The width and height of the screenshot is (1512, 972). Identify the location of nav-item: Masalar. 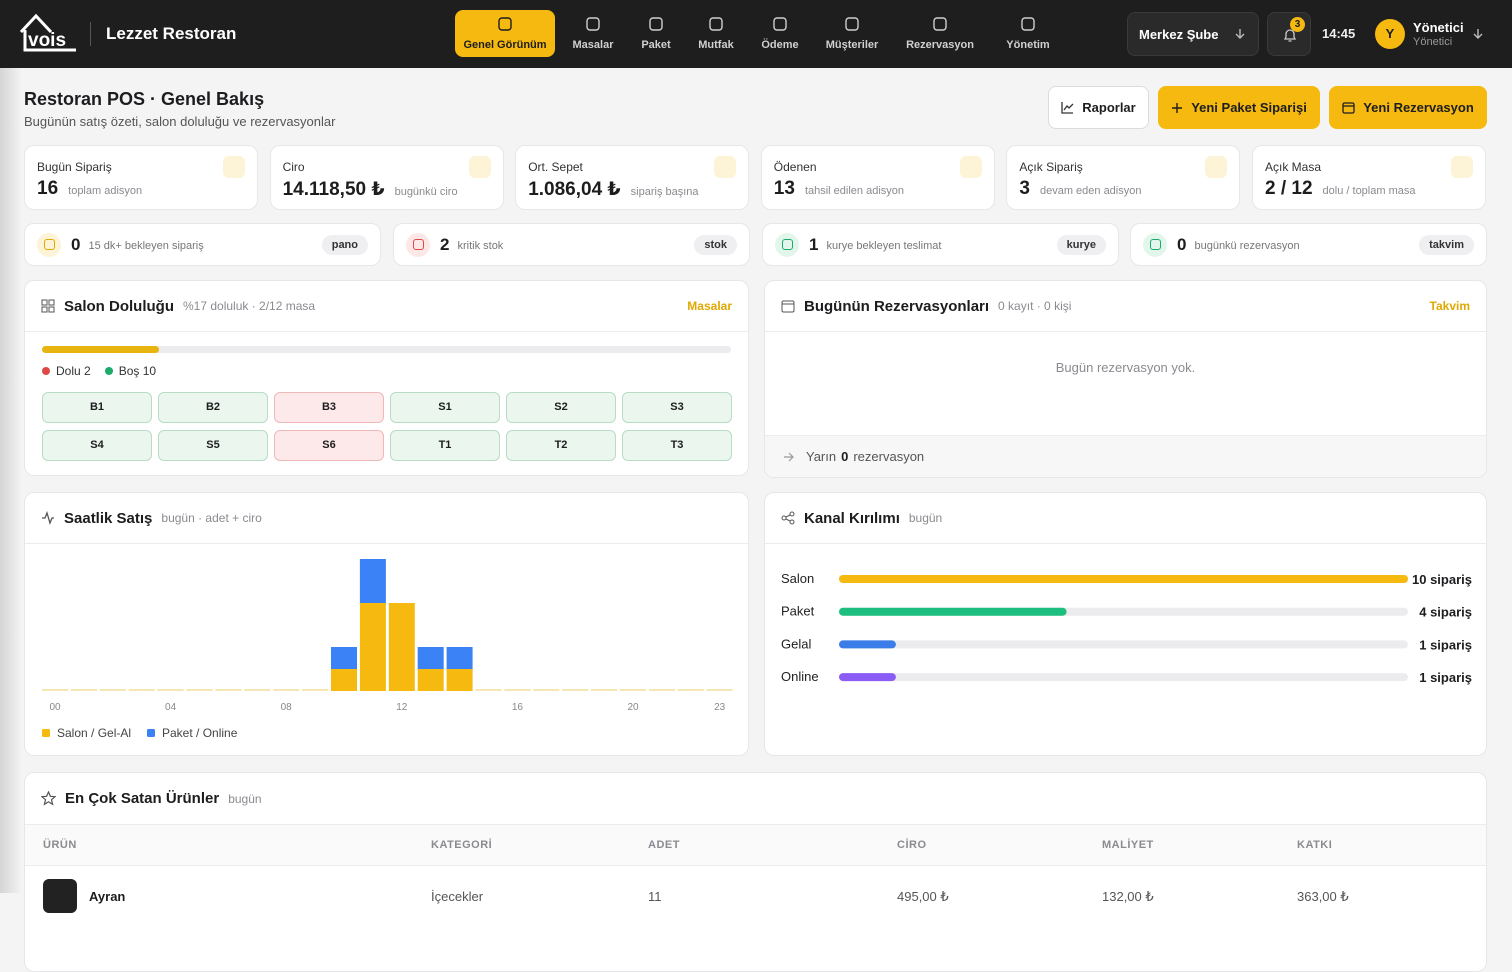
(593, 33).